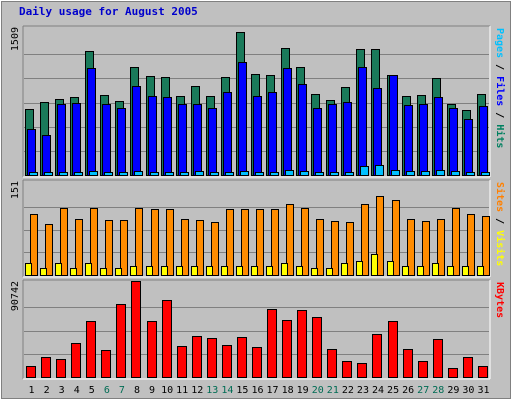 This screenshot has height=400, width=512. I want to click on day-label-15: 15, so click(242, 390).